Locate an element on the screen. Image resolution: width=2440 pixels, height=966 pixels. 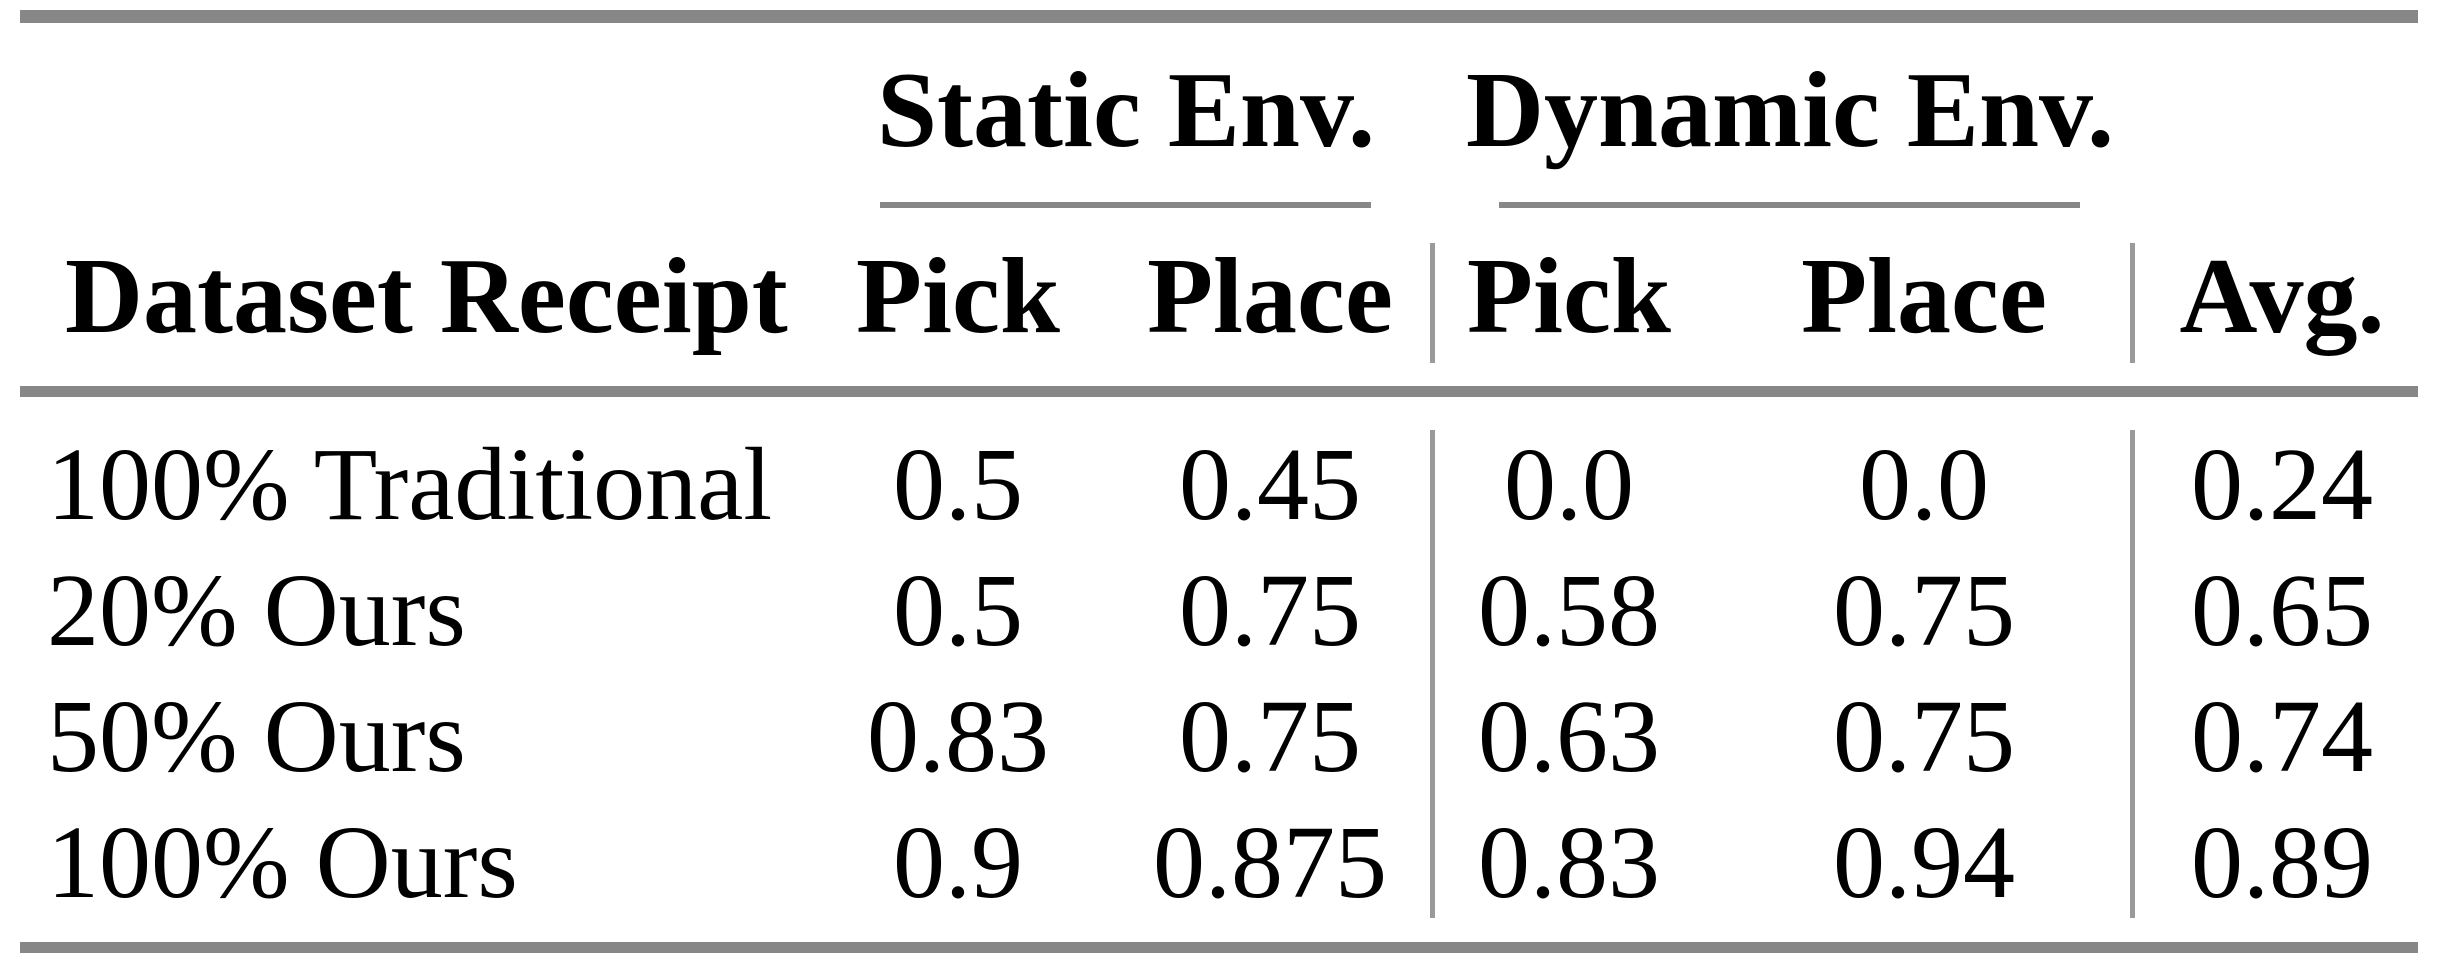
header-rule is located at coordinates (1219, 391).